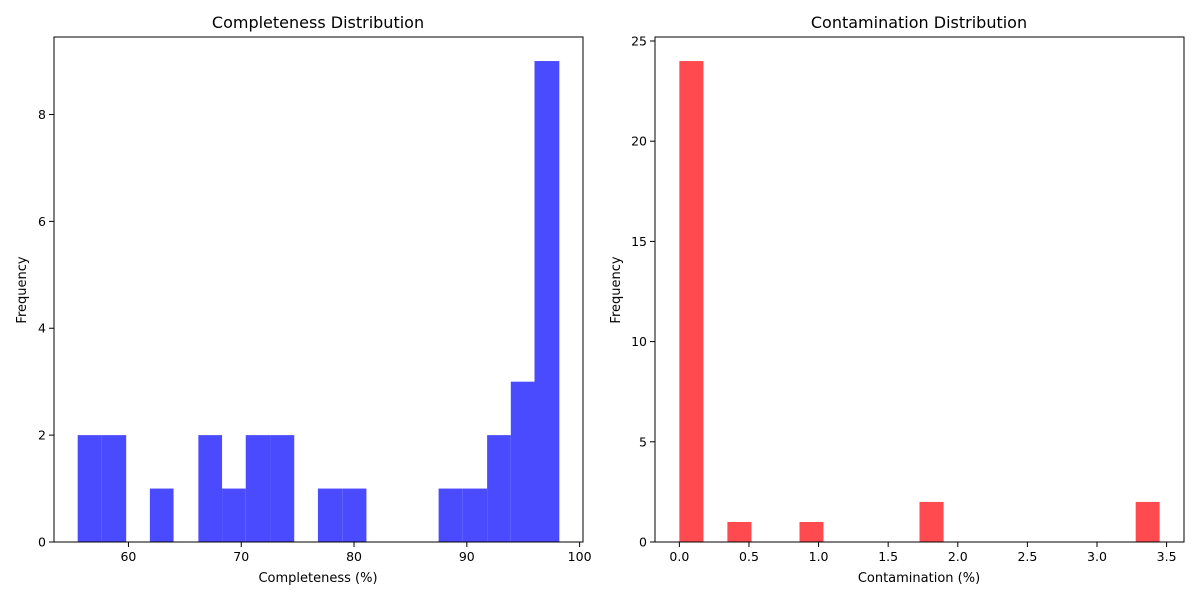 The image size is (1200, 604). I want to click on contamination-y-tick-label-3: 15, so click(639, 241).